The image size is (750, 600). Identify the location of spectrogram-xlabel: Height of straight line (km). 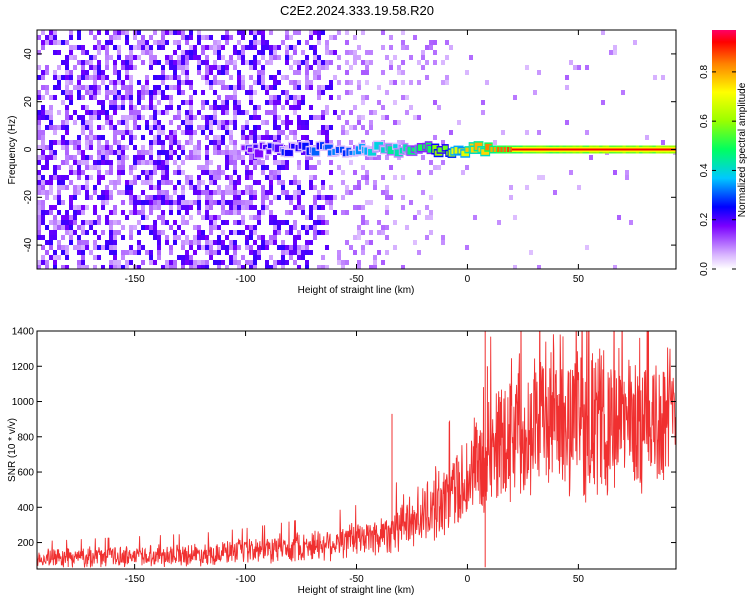
(356, 290).